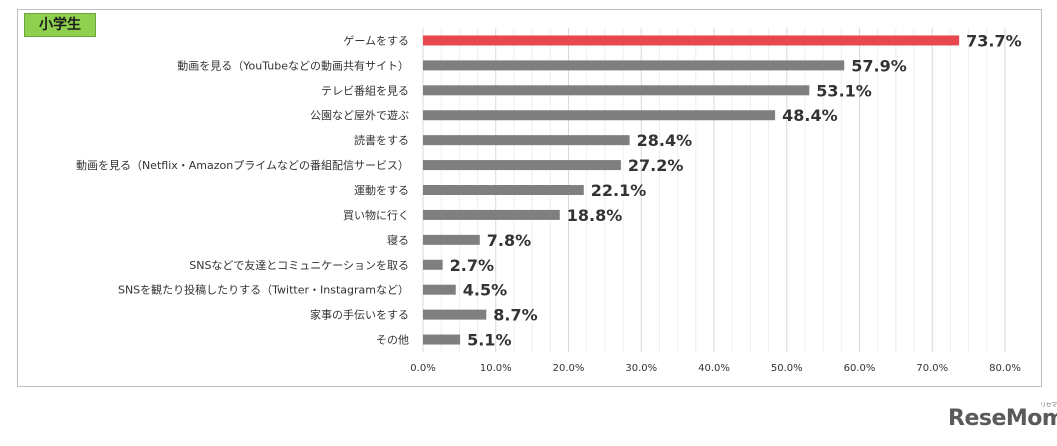 This screenshot has width=1057, height=446. What do you see at coordinates (376, 40) in the screenshot?
I see `category-label: ゲームをする` at bounding box center [376, 40].